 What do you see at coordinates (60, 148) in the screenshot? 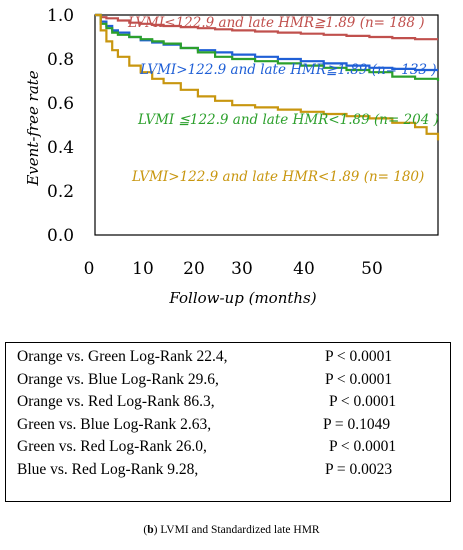
I see `y-tick-label: 0.4` at bounding box center [60, 148].